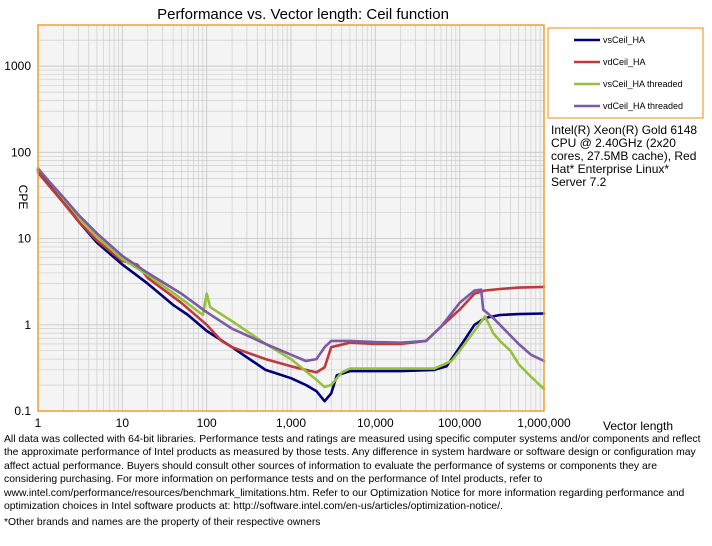  Describe the element at coordinates (638, 426) in the screenshot. I see `x-axis-label: Vector length` at that location.